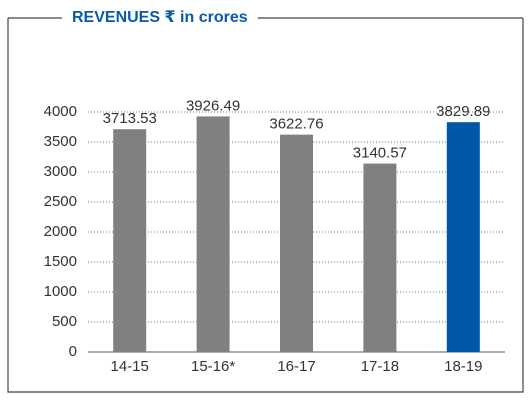 The height and width of the screenshot is (400, 531). What do you see at coordinates (60, 261) in the screenshot?
I see `y-tick-label: 1500` at bounding box center [60, 261].